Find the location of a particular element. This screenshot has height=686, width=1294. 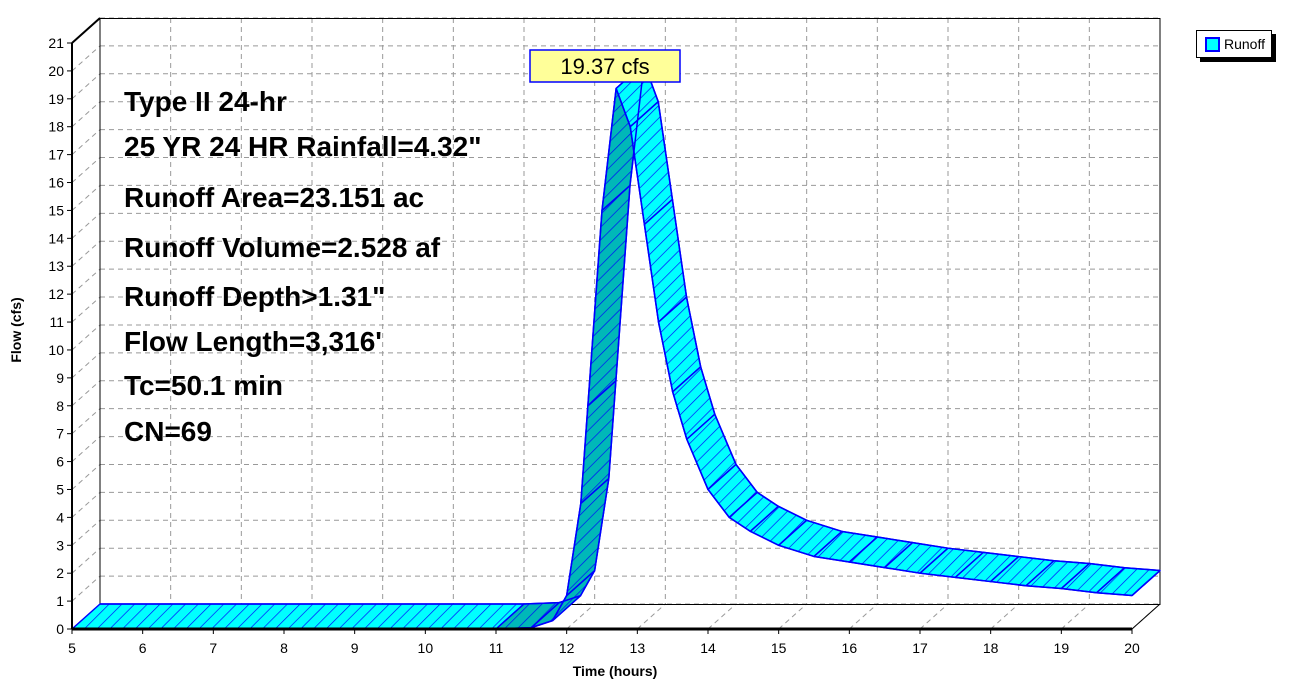

annotation-rainfall: 25 YR 24 HR Rainfall=4.32" is located at coordinates (303, 146).